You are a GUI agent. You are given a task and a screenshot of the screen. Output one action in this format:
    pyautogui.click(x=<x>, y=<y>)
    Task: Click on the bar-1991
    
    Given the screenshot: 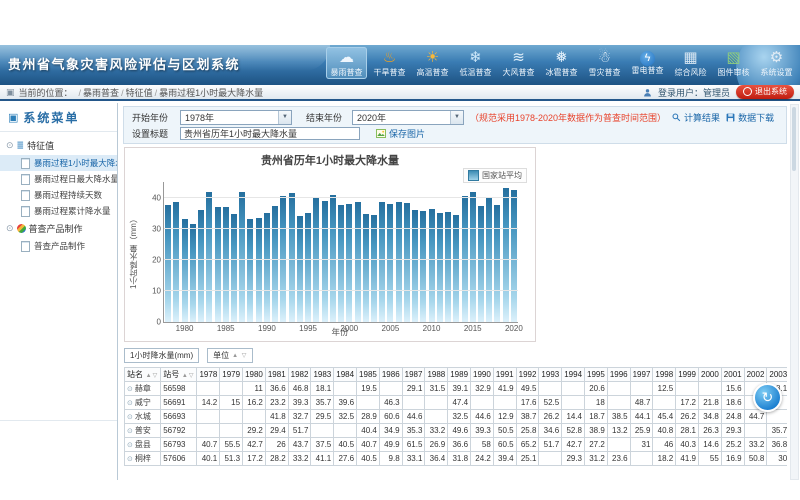 What is the action you would take?
    pyautogui.click(x=275, y=263)
    